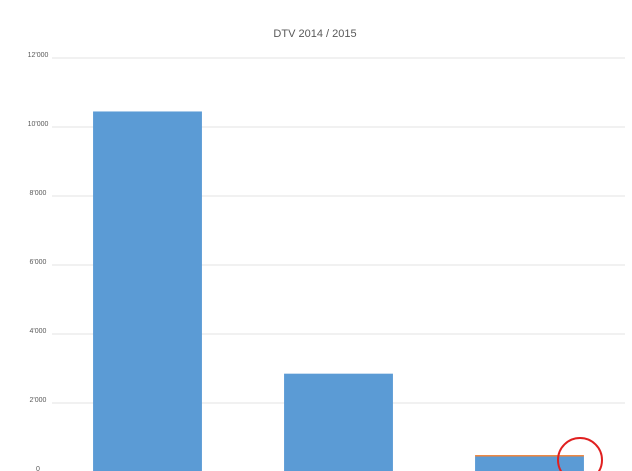 The height and width of the screenshot is (471, 632). I want to click on y-tick-label: 4'000, so click(38, 331).